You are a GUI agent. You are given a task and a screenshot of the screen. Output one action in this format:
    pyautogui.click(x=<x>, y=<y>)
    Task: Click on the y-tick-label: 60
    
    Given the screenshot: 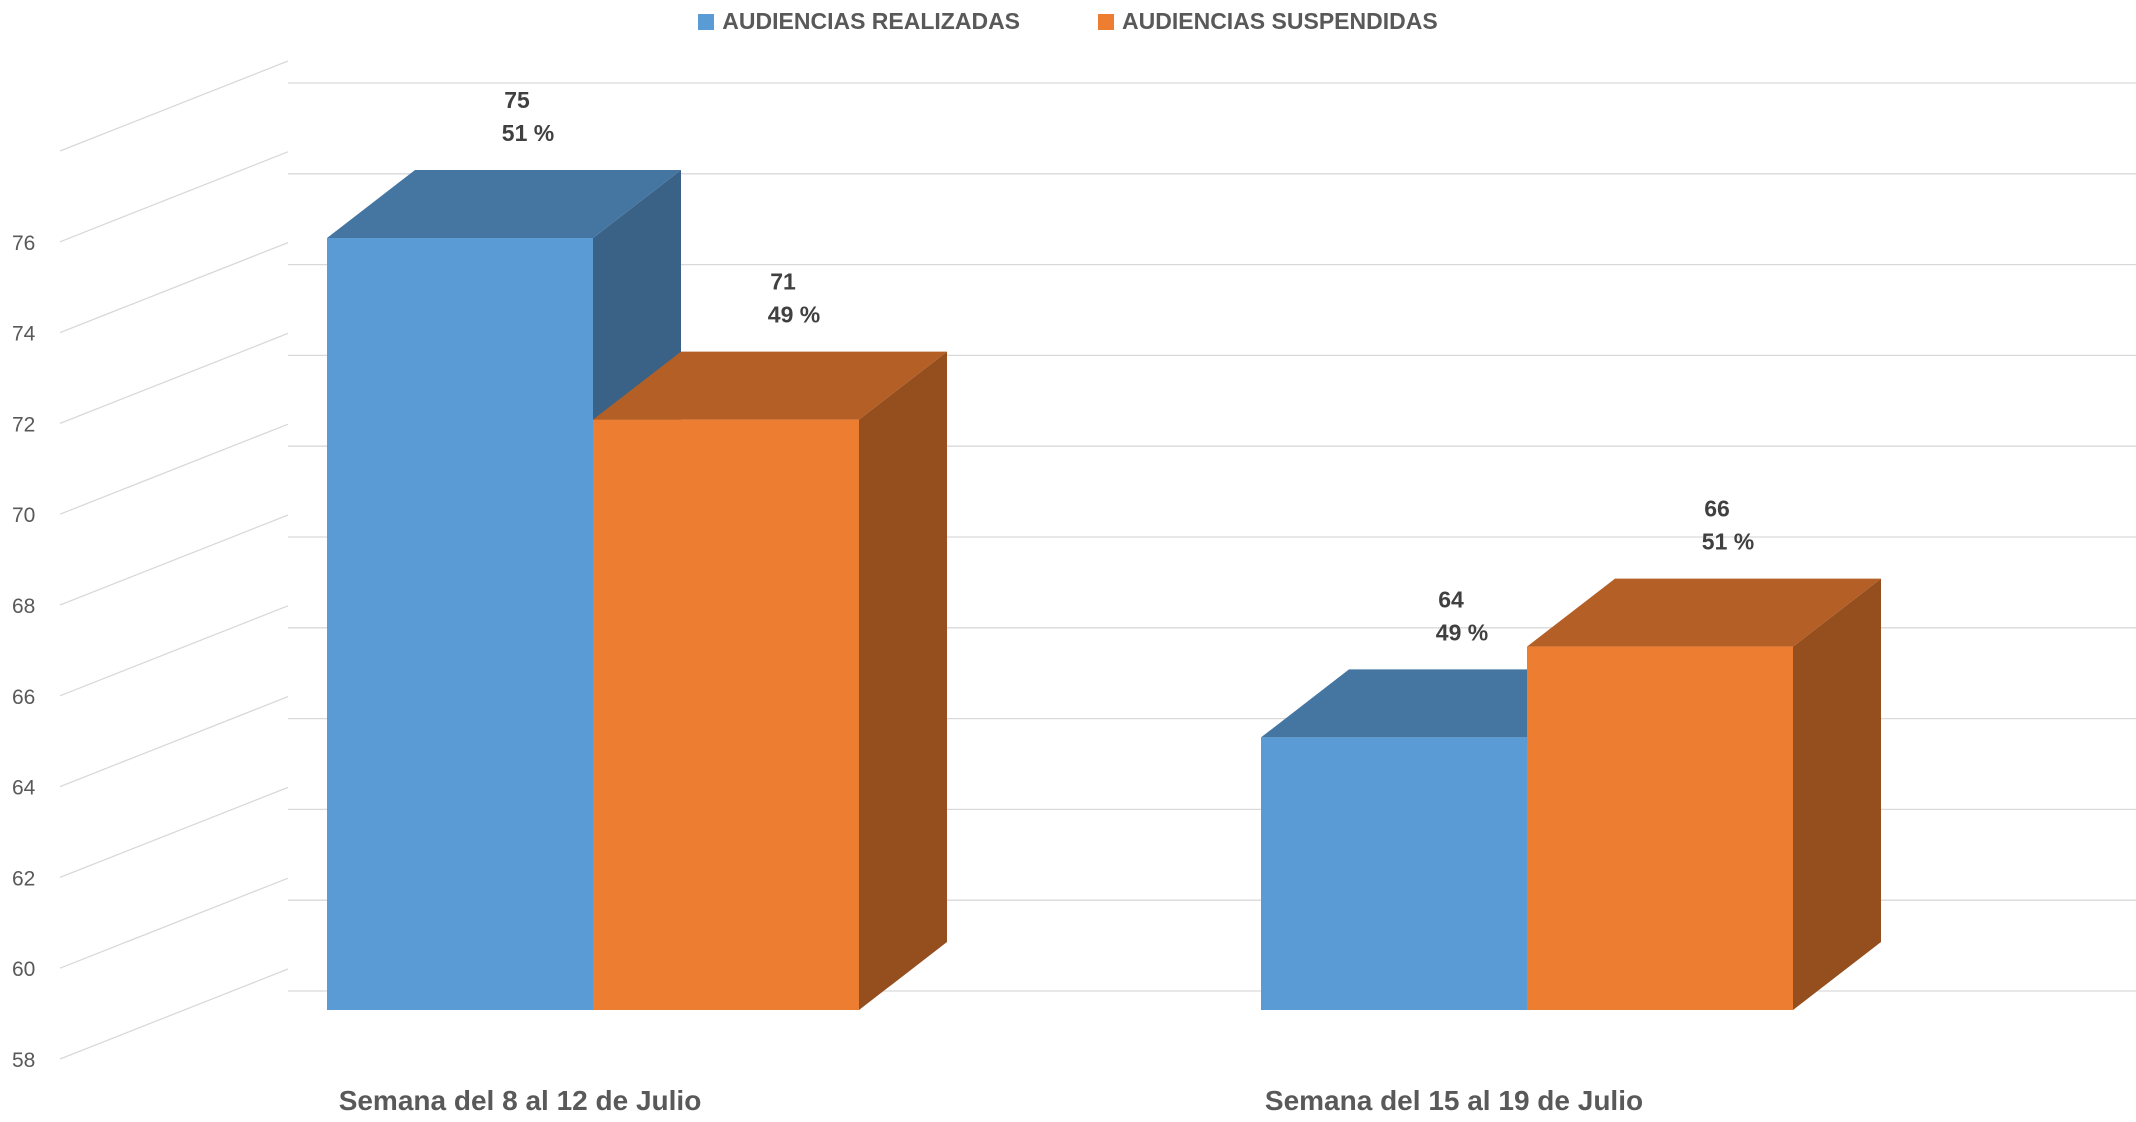 What is the action you would take?
    pyautogui.click(x=23, y=969)
    